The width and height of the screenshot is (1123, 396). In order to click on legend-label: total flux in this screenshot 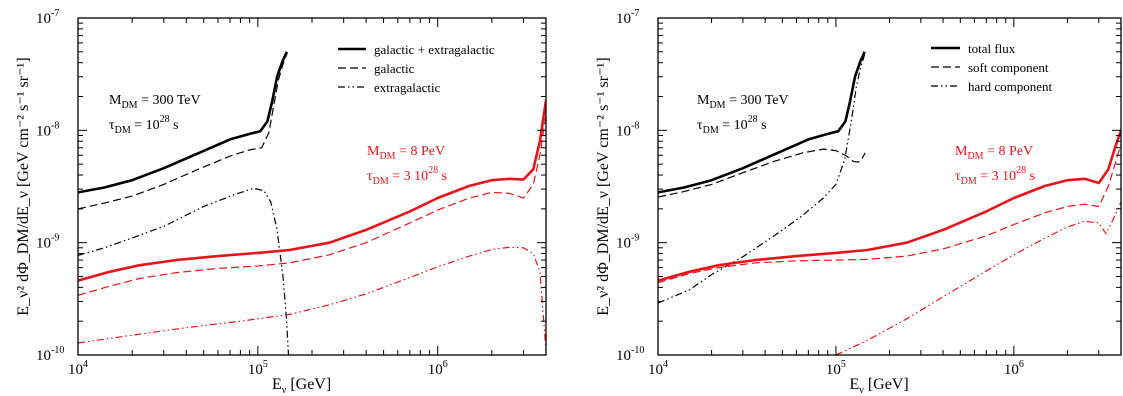, I will do `click(992, 48)`.